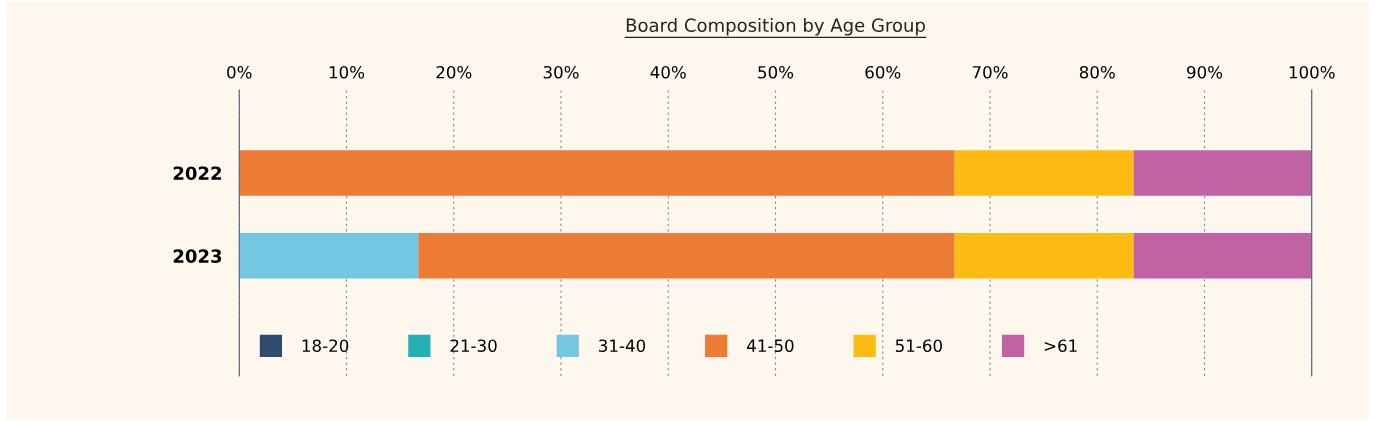 This screenshot has height=421, width=1375. What do you see at coordinates (347, 72) in the screenshot?
I see `x-tick-label: 10%` at bounding box center [347, 72].